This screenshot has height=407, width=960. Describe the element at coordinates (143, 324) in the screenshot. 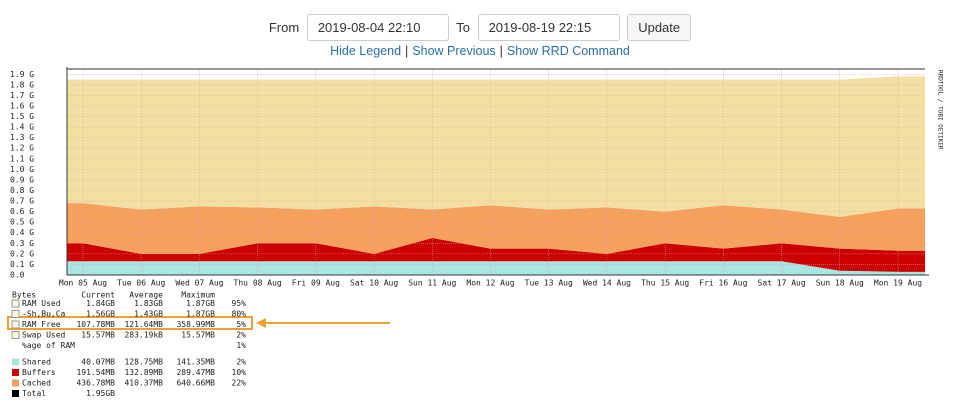

I see `legend-value: 121.64MB` at that location.